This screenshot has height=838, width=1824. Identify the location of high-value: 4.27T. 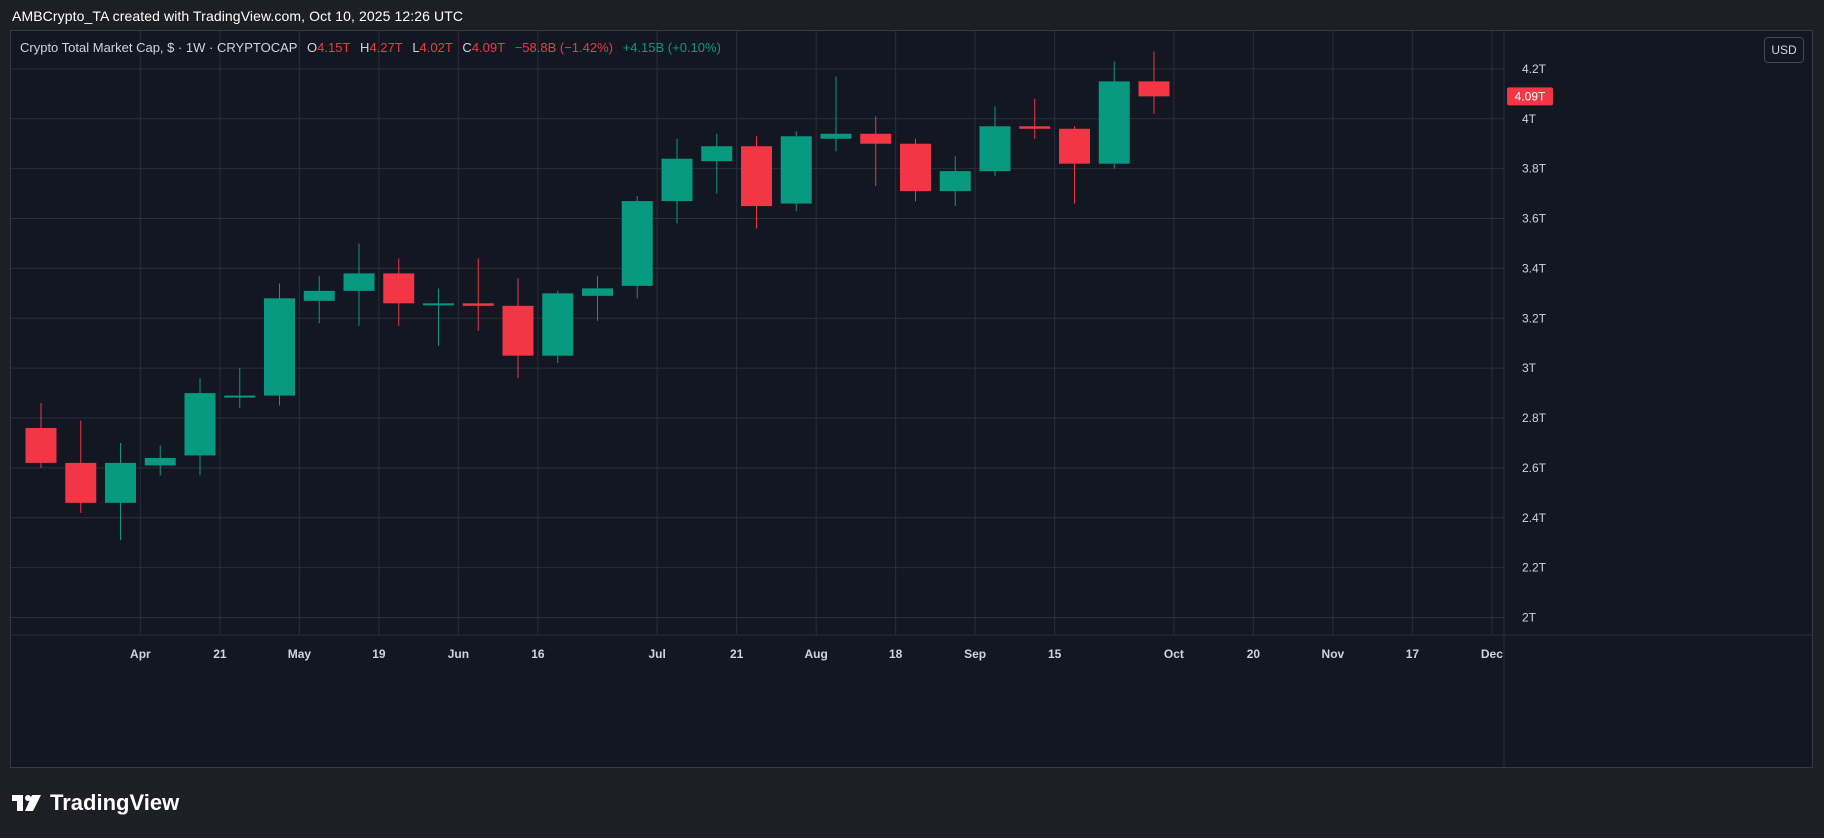
(386, 47).